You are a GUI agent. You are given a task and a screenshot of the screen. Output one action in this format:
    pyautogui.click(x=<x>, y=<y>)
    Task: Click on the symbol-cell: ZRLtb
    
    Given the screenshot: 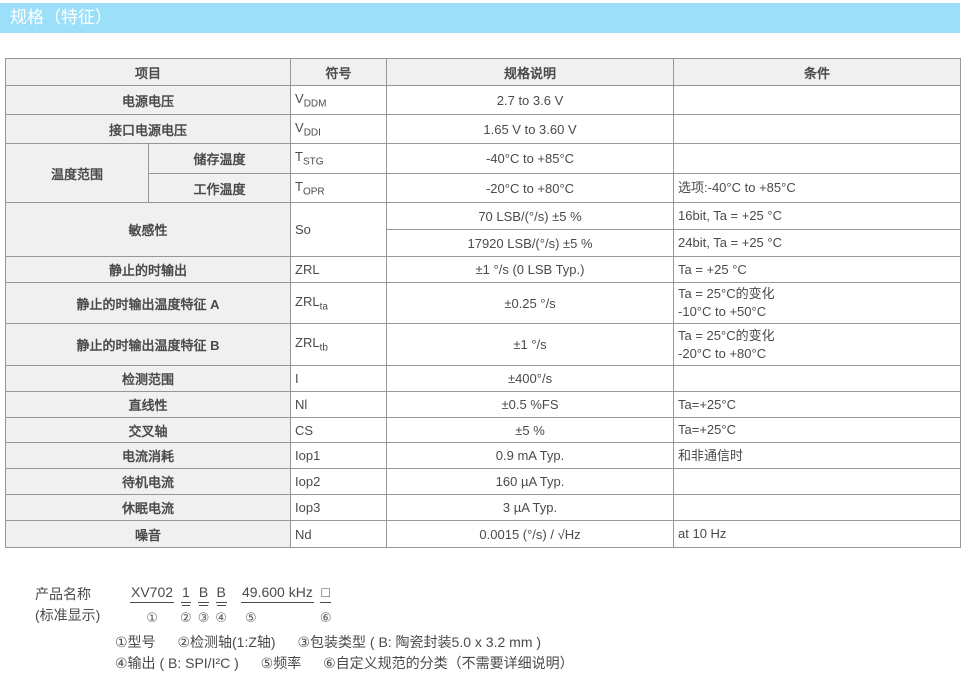 What is the action you would take?
    pyautogui.click(x=339, y=344)
    